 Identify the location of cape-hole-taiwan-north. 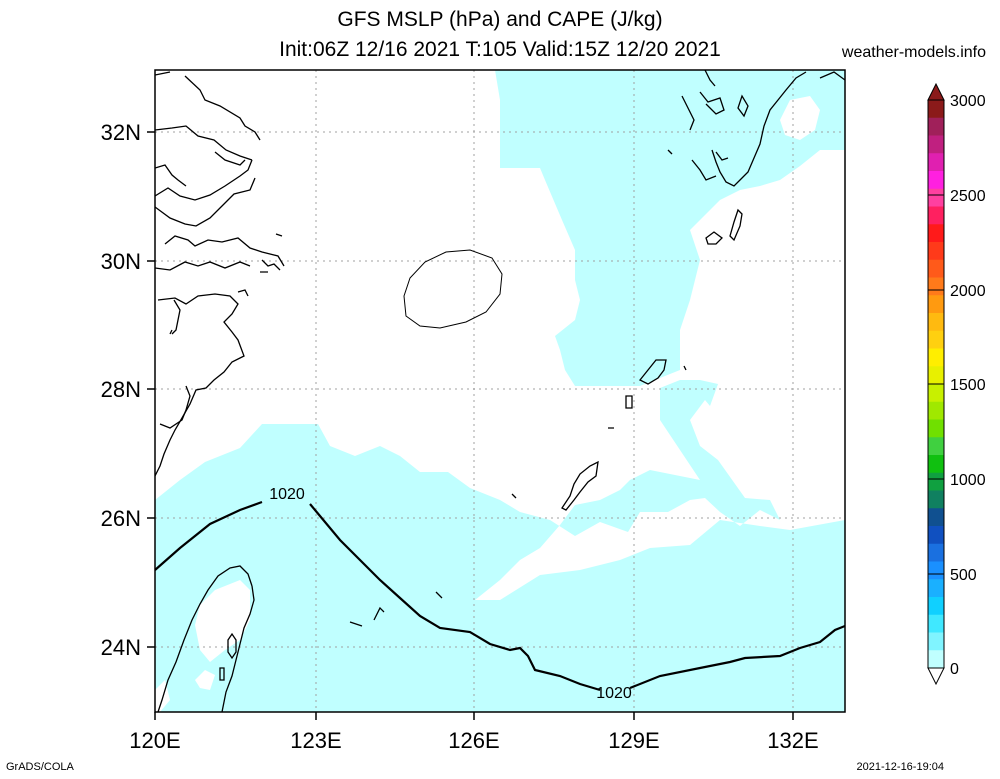
(221, 616).